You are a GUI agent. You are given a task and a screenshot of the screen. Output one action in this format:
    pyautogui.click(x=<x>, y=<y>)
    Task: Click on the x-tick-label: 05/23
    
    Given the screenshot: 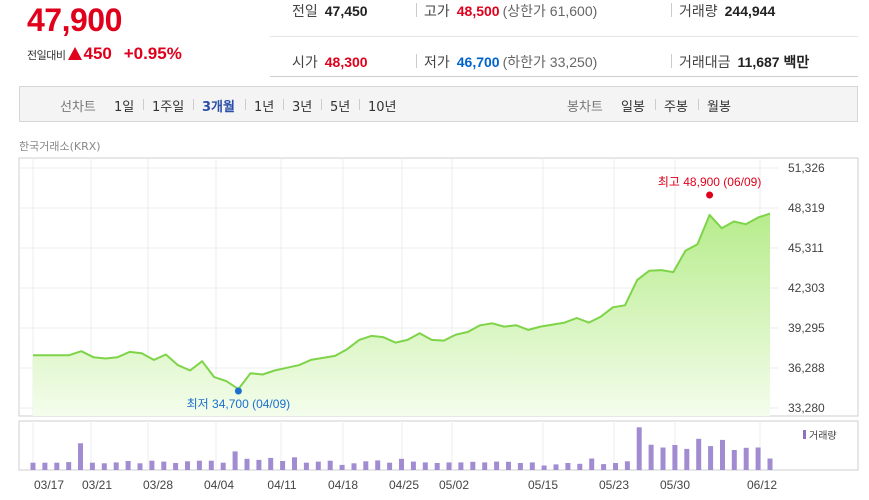 What is the action you would take?
    pyautogui.click(x=614, y=485)
    